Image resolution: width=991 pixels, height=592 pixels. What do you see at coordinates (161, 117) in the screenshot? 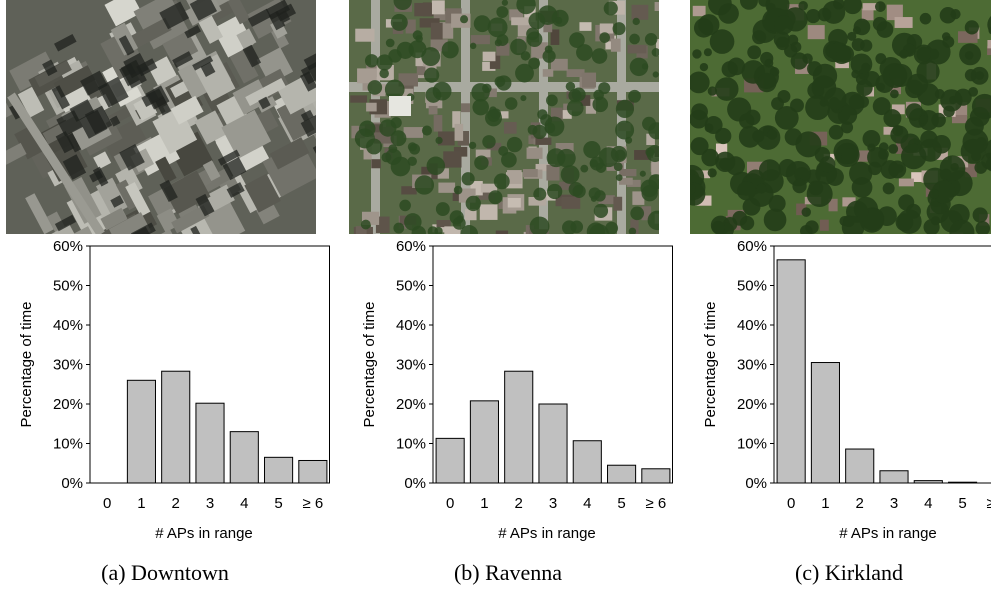
I see `aerial-photo-downtown` at bounding box center [161, 117].